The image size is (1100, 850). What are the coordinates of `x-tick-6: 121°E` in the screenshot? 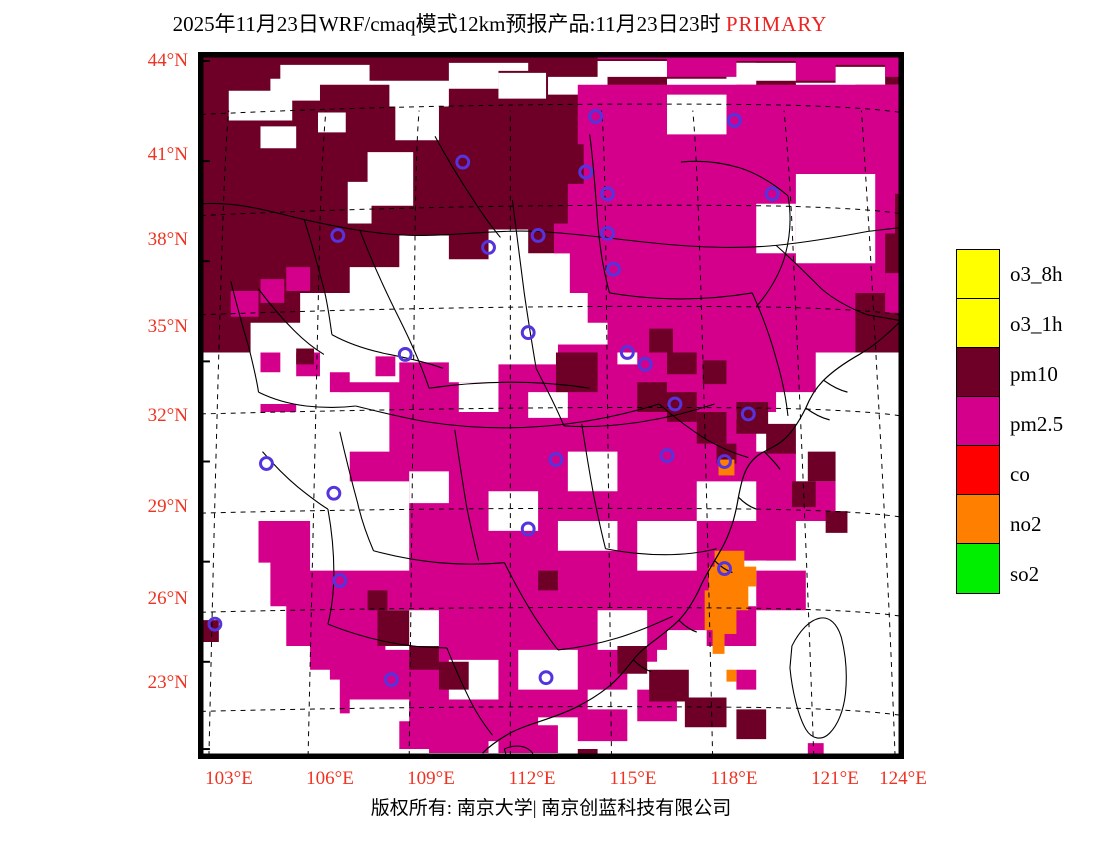 It's located at (835, 778).